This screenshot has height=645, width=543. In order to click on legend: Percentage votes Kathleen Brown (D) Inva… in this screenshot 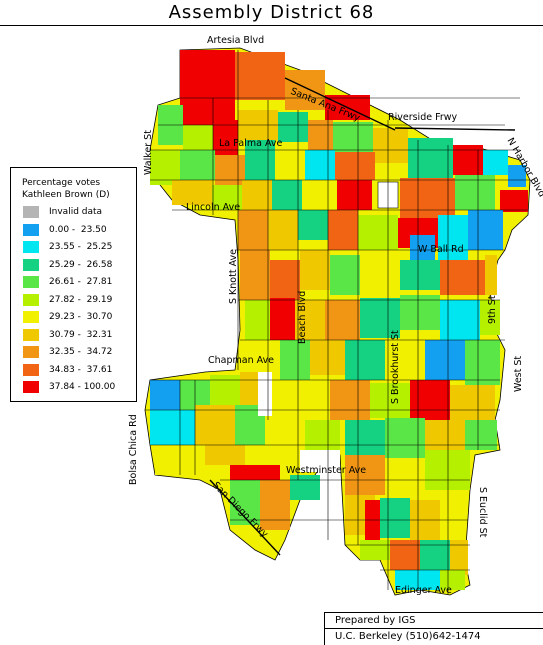, I will do `click(73, 284)`.